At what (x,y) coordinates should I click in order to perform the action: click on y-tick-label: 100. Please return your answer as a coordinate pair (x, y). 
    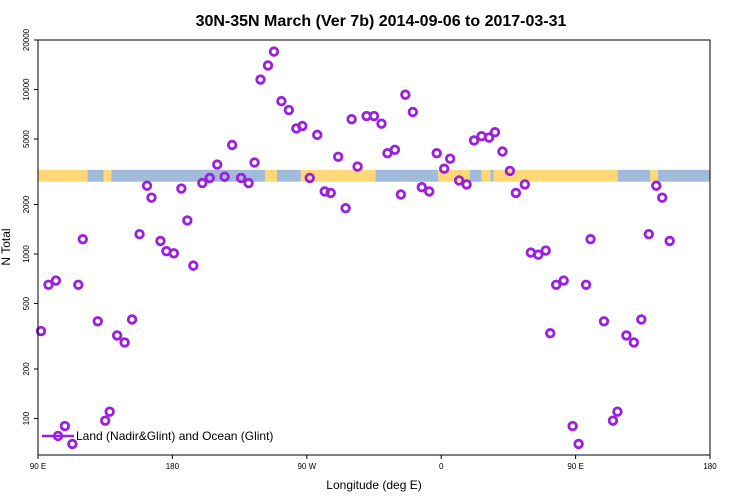
    Looking at the image, I should click on (26, 418).